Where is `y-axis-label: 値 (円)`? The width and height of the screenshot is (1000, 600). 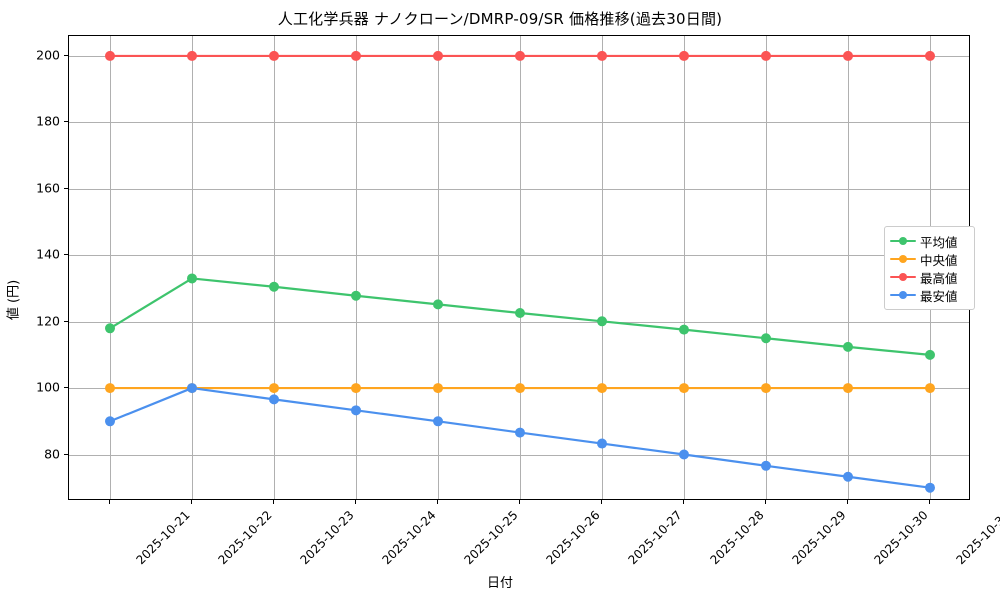
y-axis-label: 値 (円) is located at coordinates (14, 300).